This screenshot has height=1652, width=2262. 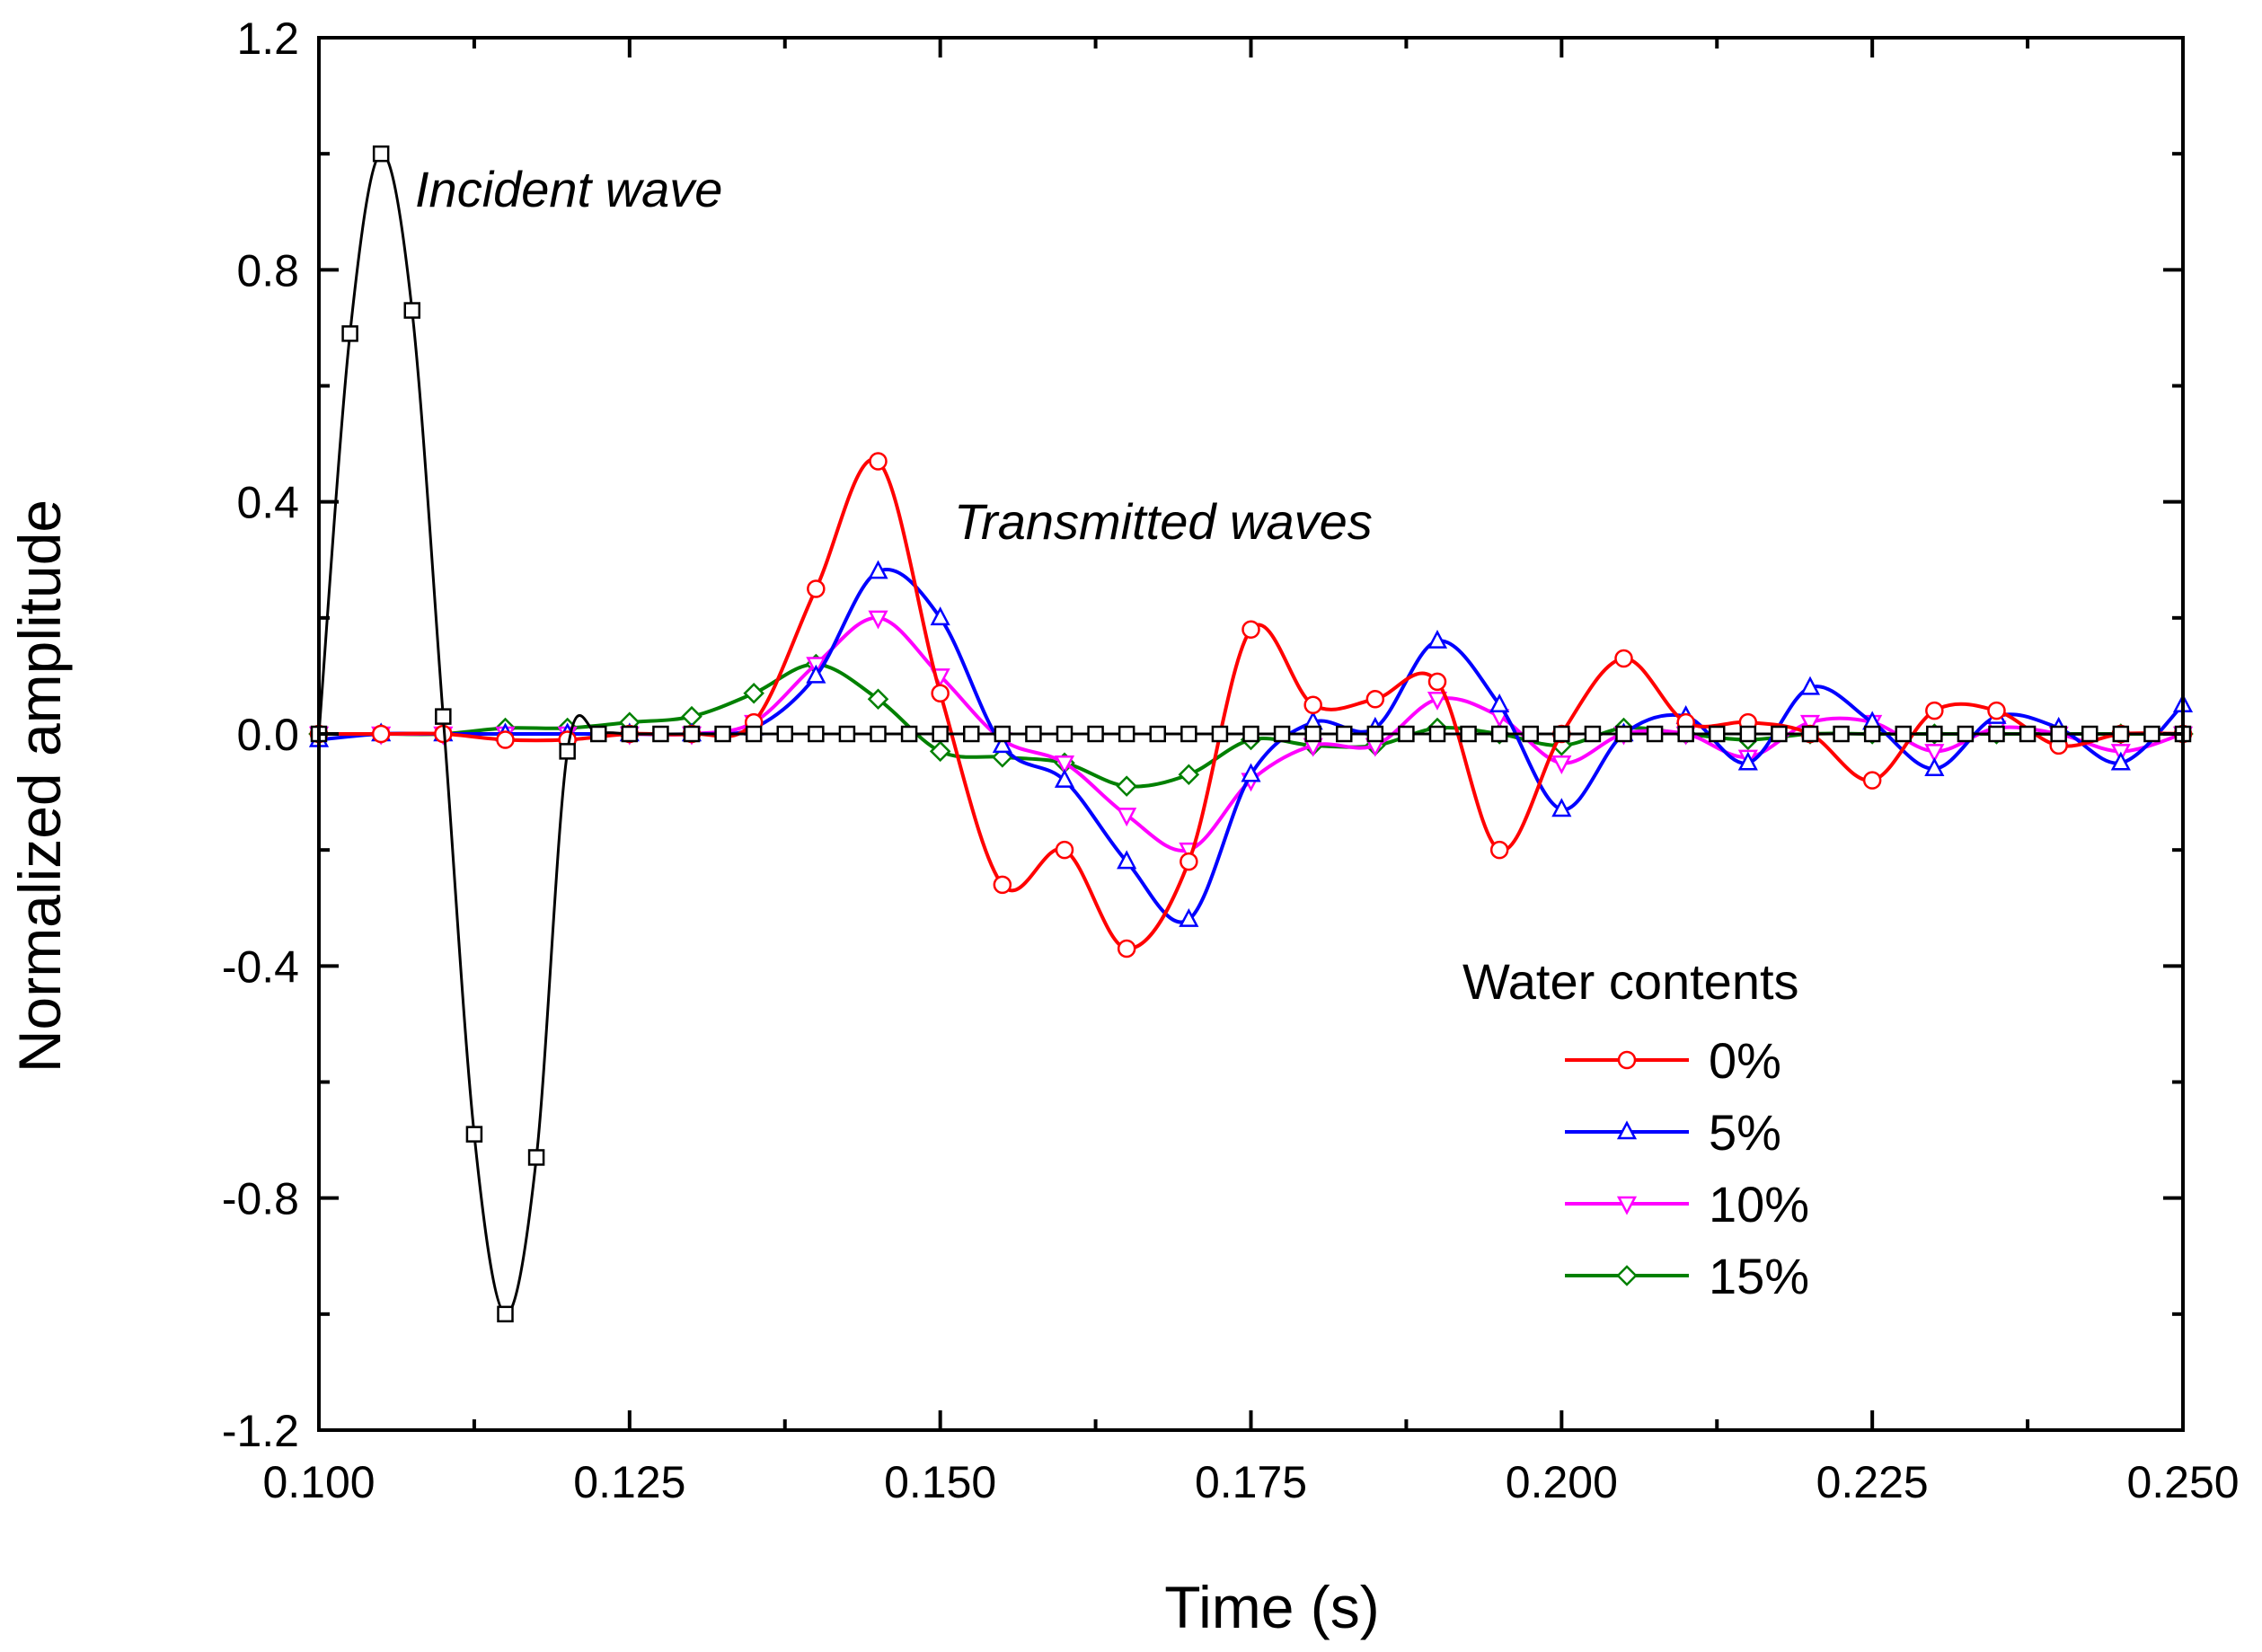 I want to click on x-tick-label: 0.175, so click(x=1251, y=1482).